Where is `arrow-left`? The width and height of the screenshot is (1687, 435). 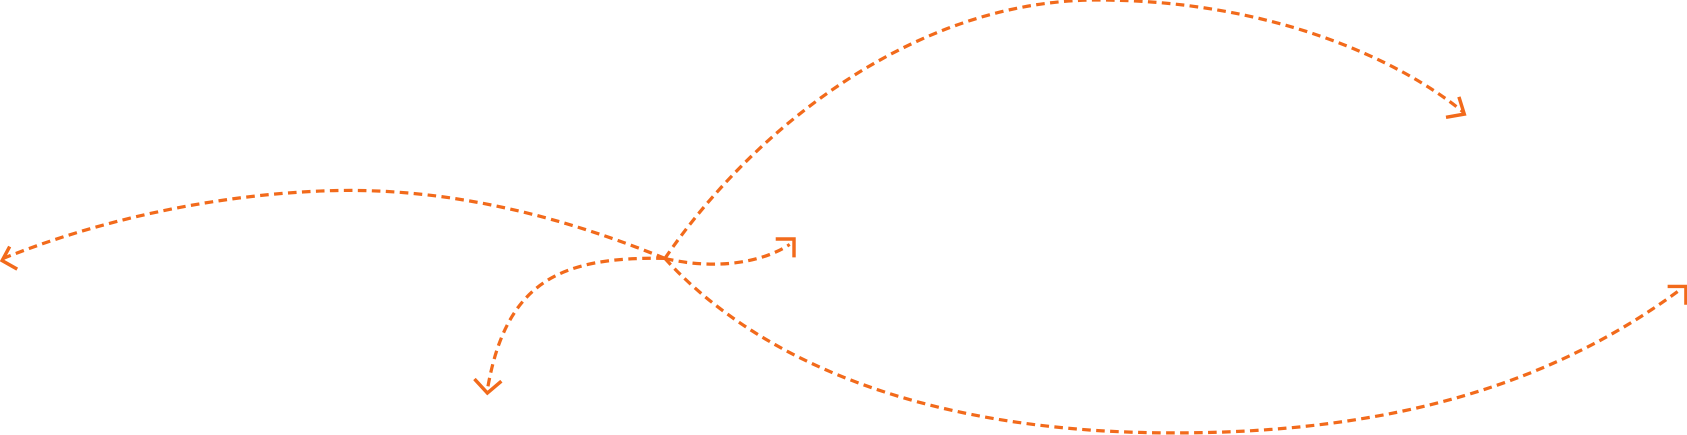 arrow-left is located at coordinates (333, 229).